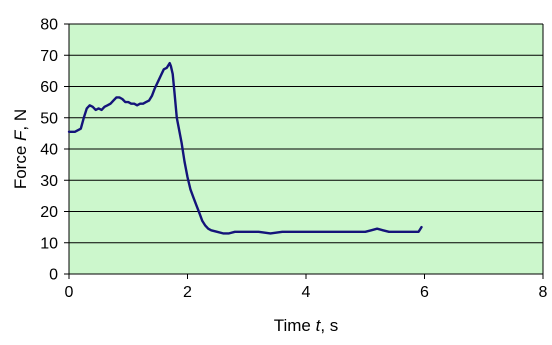 The width and height of the screenshot is (552, 345). I want to click on x-tick-label: 6, so click(424, 292).